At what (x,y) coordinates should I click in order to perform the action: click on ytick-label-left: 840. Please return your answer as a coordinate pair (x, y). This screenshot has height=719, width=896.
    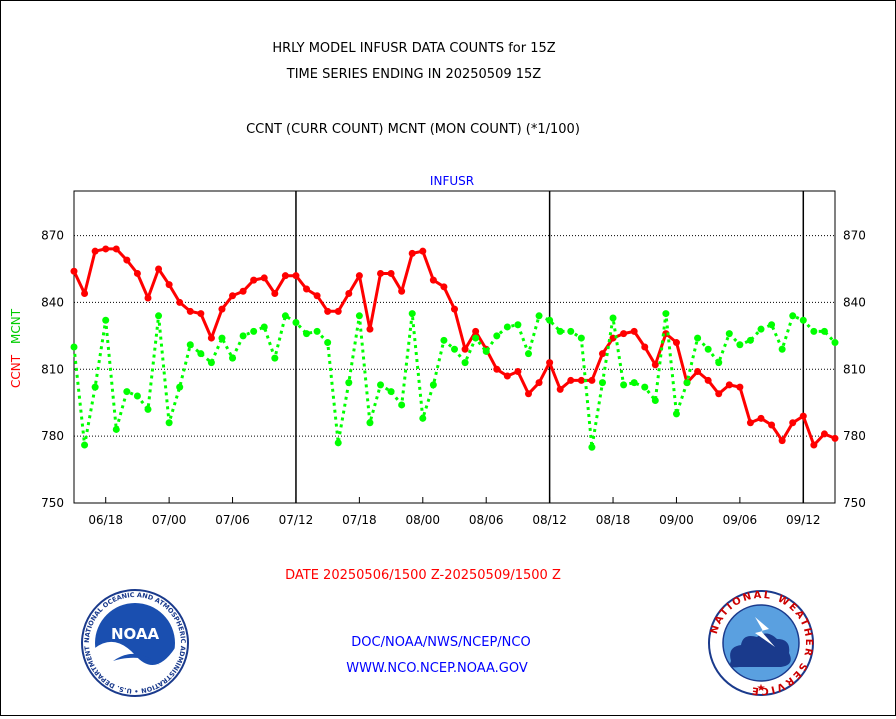
    Looking at the image, I should click on (52, 302).